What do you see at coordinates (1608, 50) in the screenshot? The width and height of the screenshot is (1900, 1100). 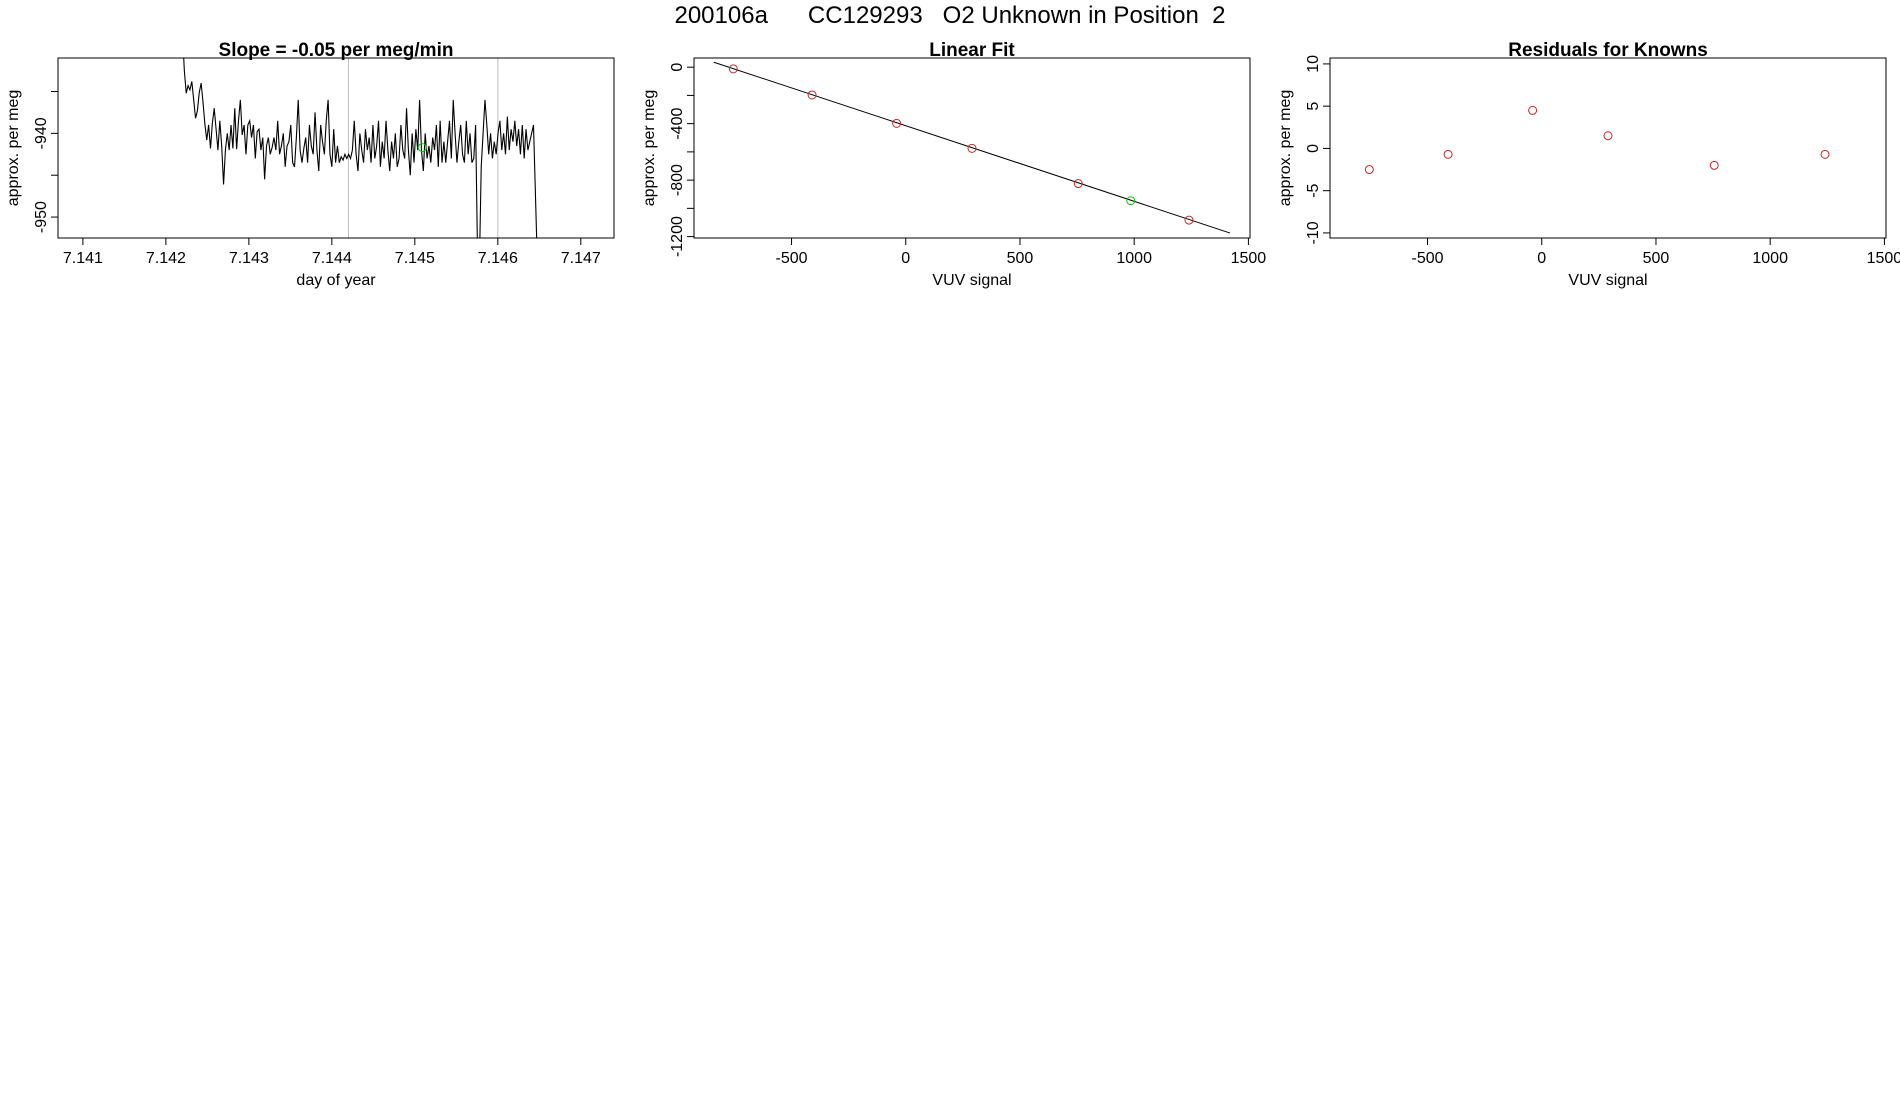 I see `panel-title: Residuals for Knowns` at bounding box center [1608, 50].